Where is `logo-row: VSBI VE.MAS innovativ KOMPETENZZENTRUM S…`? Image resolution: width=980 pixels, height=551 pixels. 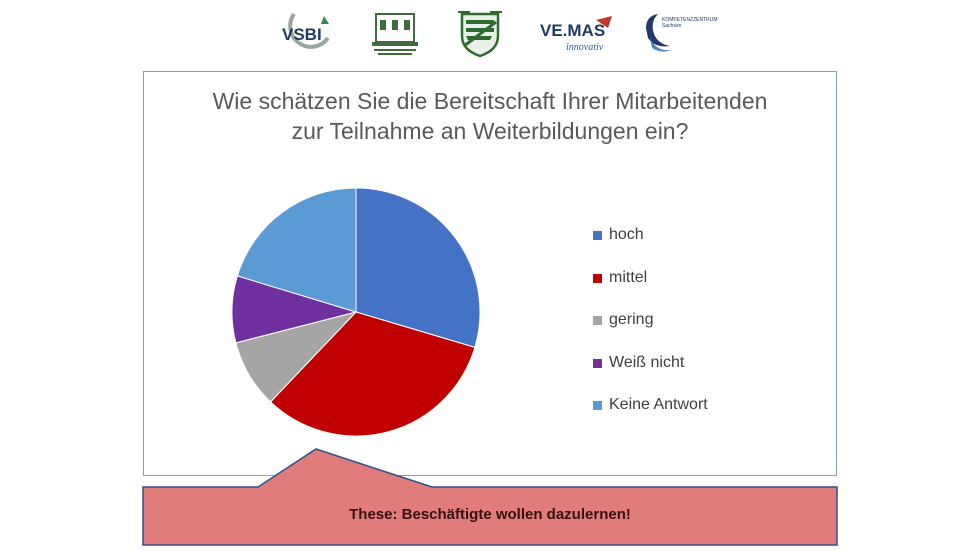 logo-row: VSBI VE.MAS innovativ KOMPETENZZENTRUM S… is located at coordinates (490, 34).